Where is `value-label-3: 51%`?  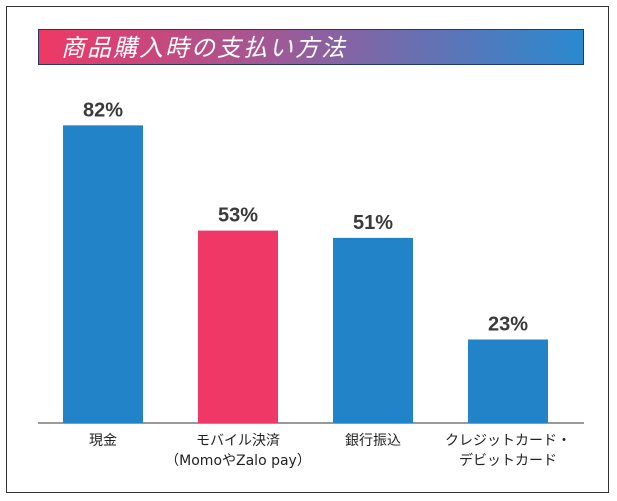 value-label-3: 51% is located at coordinates (373, 223).